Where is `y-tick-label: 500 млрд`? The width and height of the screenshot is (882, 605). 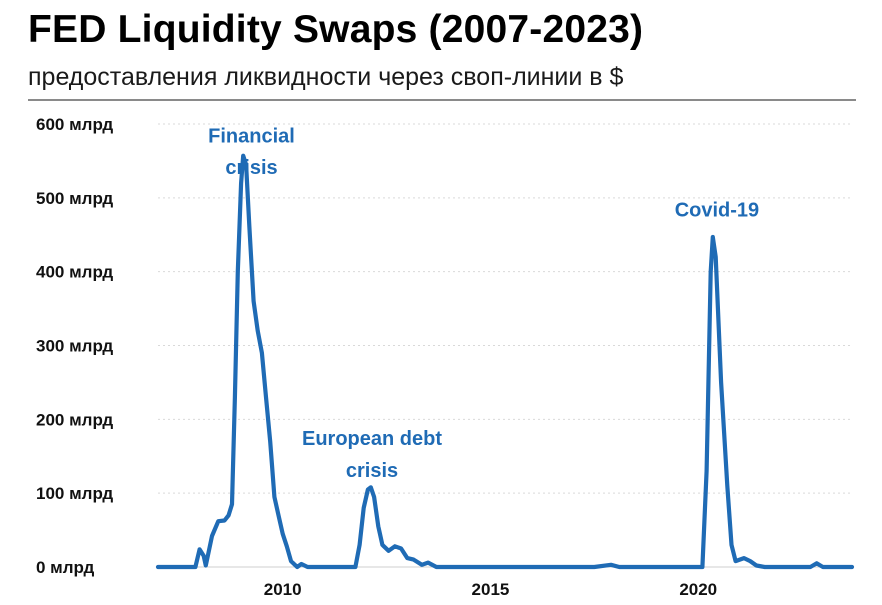
y-tick-label: 500 млрд is located at coordinates (74, 198).